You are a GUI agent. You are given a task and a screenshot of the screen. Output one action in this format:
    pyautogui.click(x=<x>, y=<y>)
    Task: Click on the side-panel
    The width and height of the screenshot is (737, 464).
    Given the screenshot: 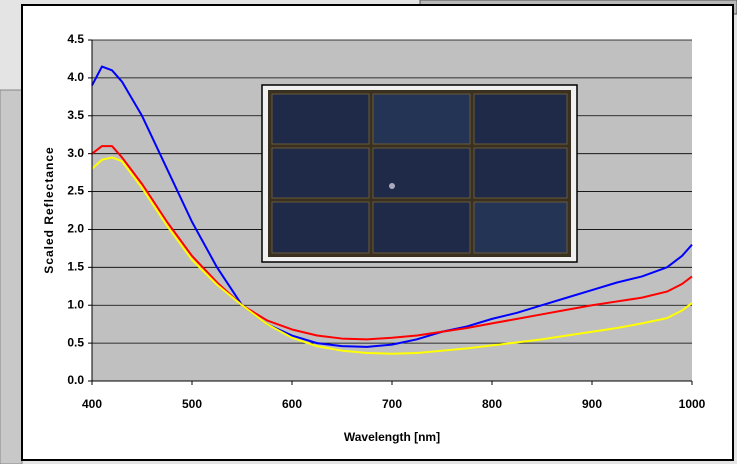 What is the action you would take?
    pyautogui.click(x=11, y=276)
    